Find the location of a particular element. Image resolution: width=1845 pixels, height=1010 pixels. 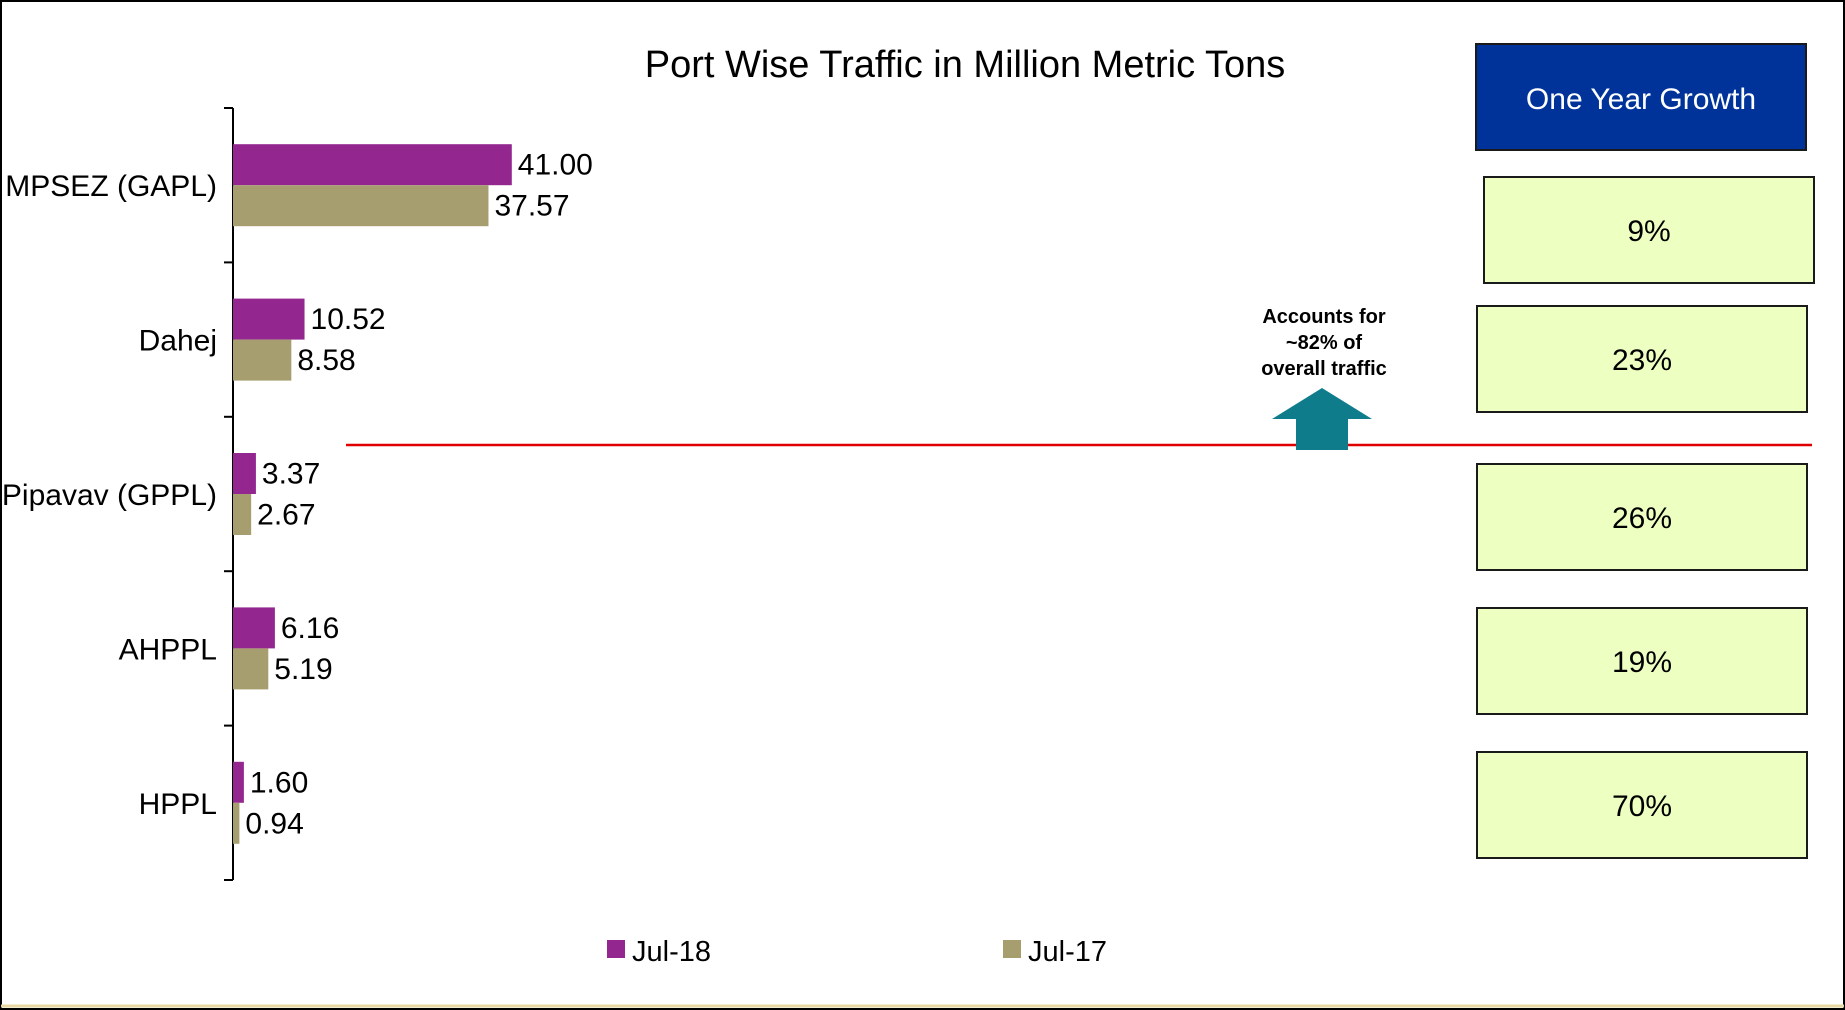

category-label: HPPL is located at coordinates (178, 804).